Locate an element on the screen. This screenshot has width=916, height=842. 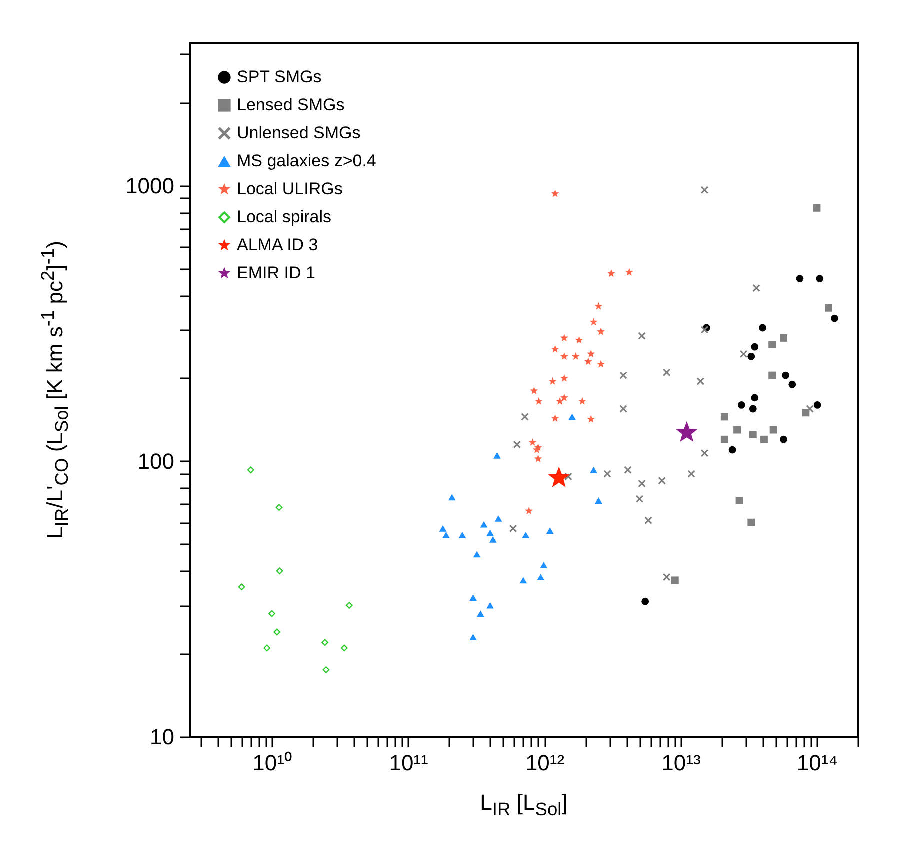
y-tick-label: 10 is located at coordinates (162, 737).